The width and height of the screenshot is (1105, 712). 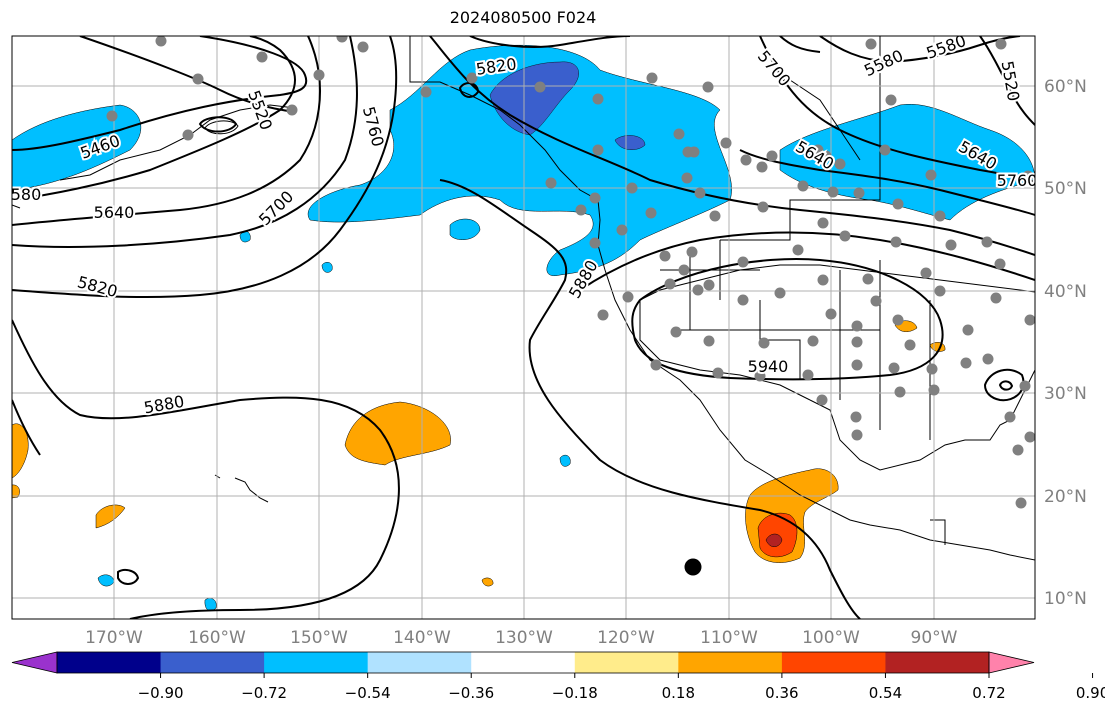 What do you see at coordinates (217, 638) in the screenshot?
I see `lon-tick-label: 160°W` at bounding box center [217, 638].